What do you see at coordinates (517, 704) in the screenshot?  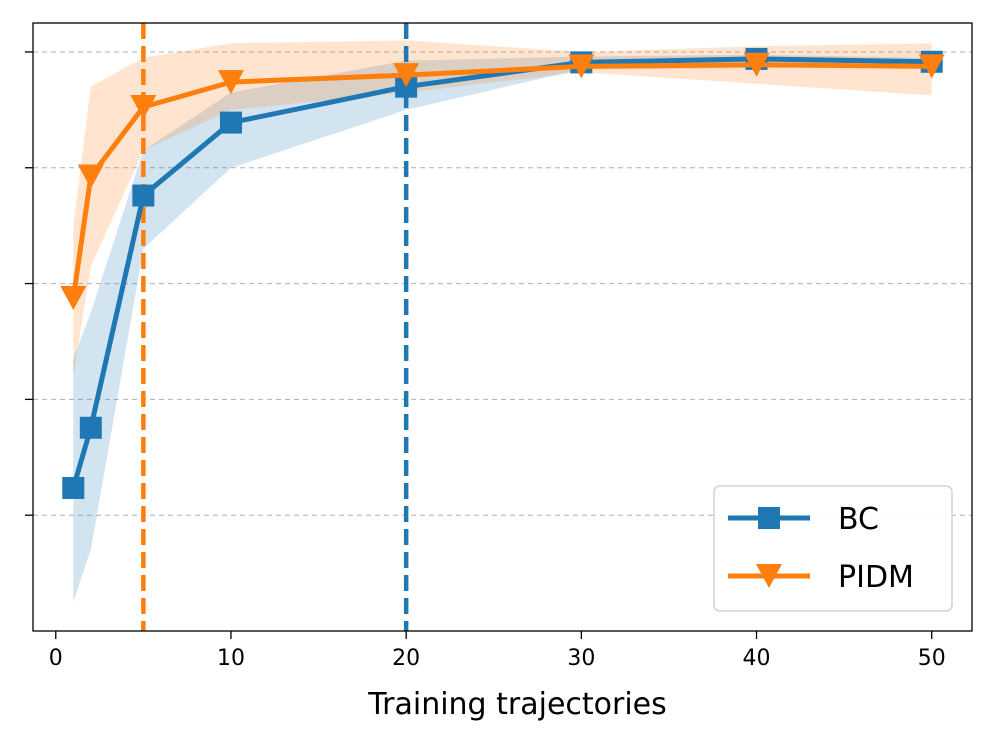 I see `x-axis-title: Training trajectories` at bounding box center [517, 704].